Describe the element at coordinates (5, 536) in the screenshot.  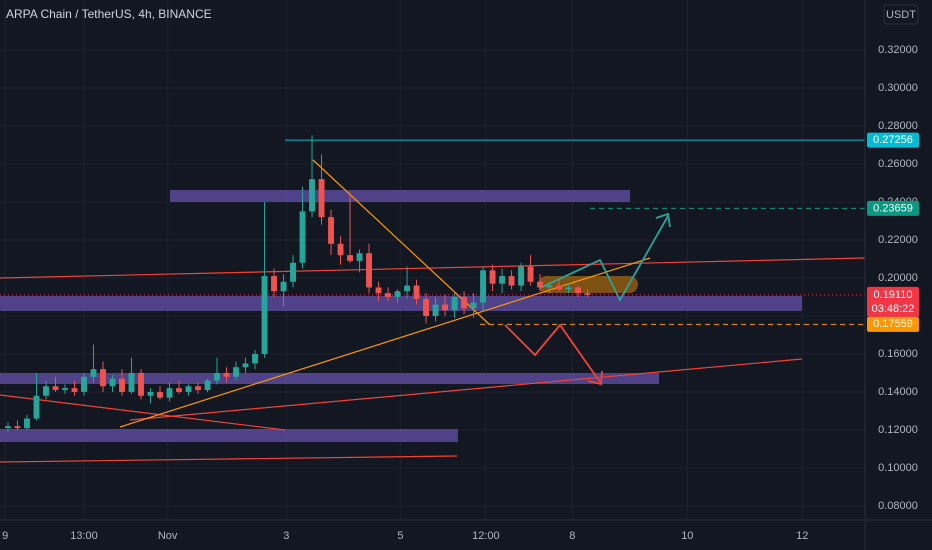
I see `x-tick-label: 9` at that location.